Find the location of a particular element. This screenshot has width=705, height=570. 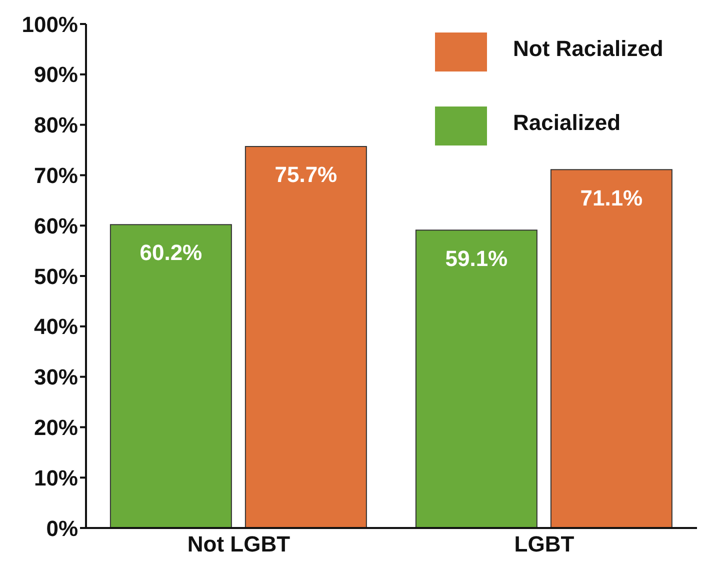

data-label: 60.2% is located at coordinates (171, 253).